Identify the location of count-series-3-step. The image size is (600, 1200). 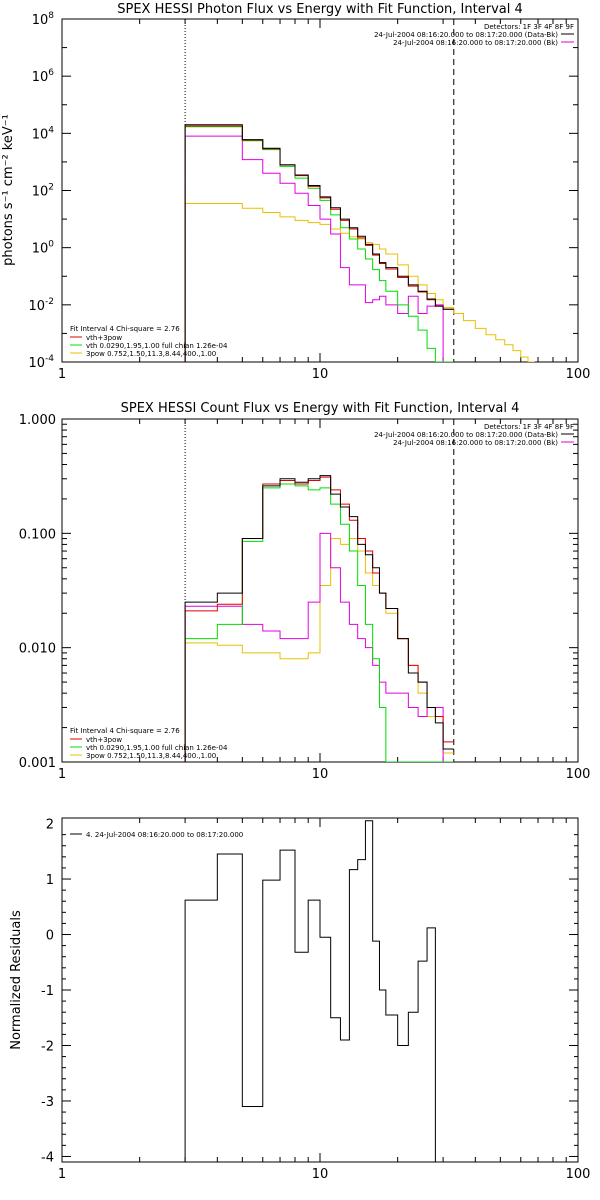
(319, 647).